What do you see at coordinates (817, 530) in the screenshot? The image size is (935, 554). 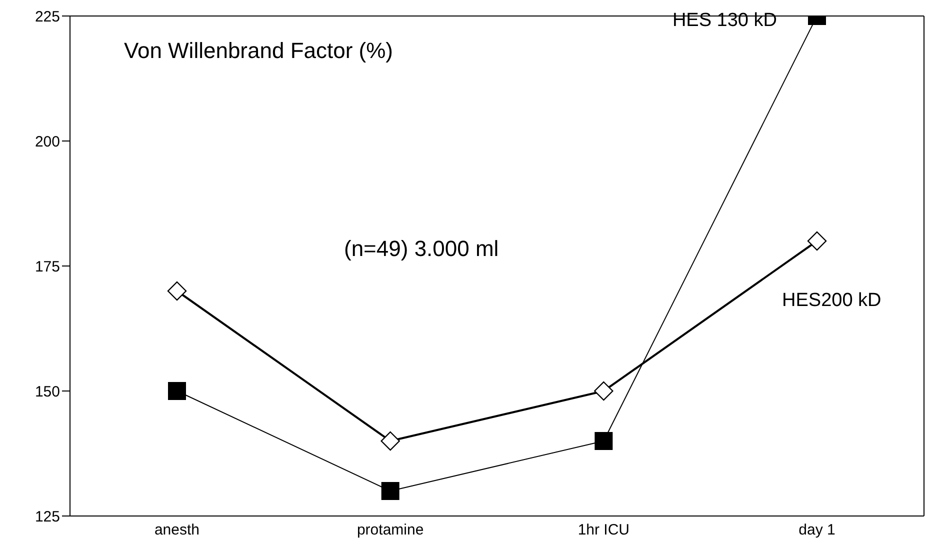 I see `x-tick-label: day 1` at bounding box center [817, 530].